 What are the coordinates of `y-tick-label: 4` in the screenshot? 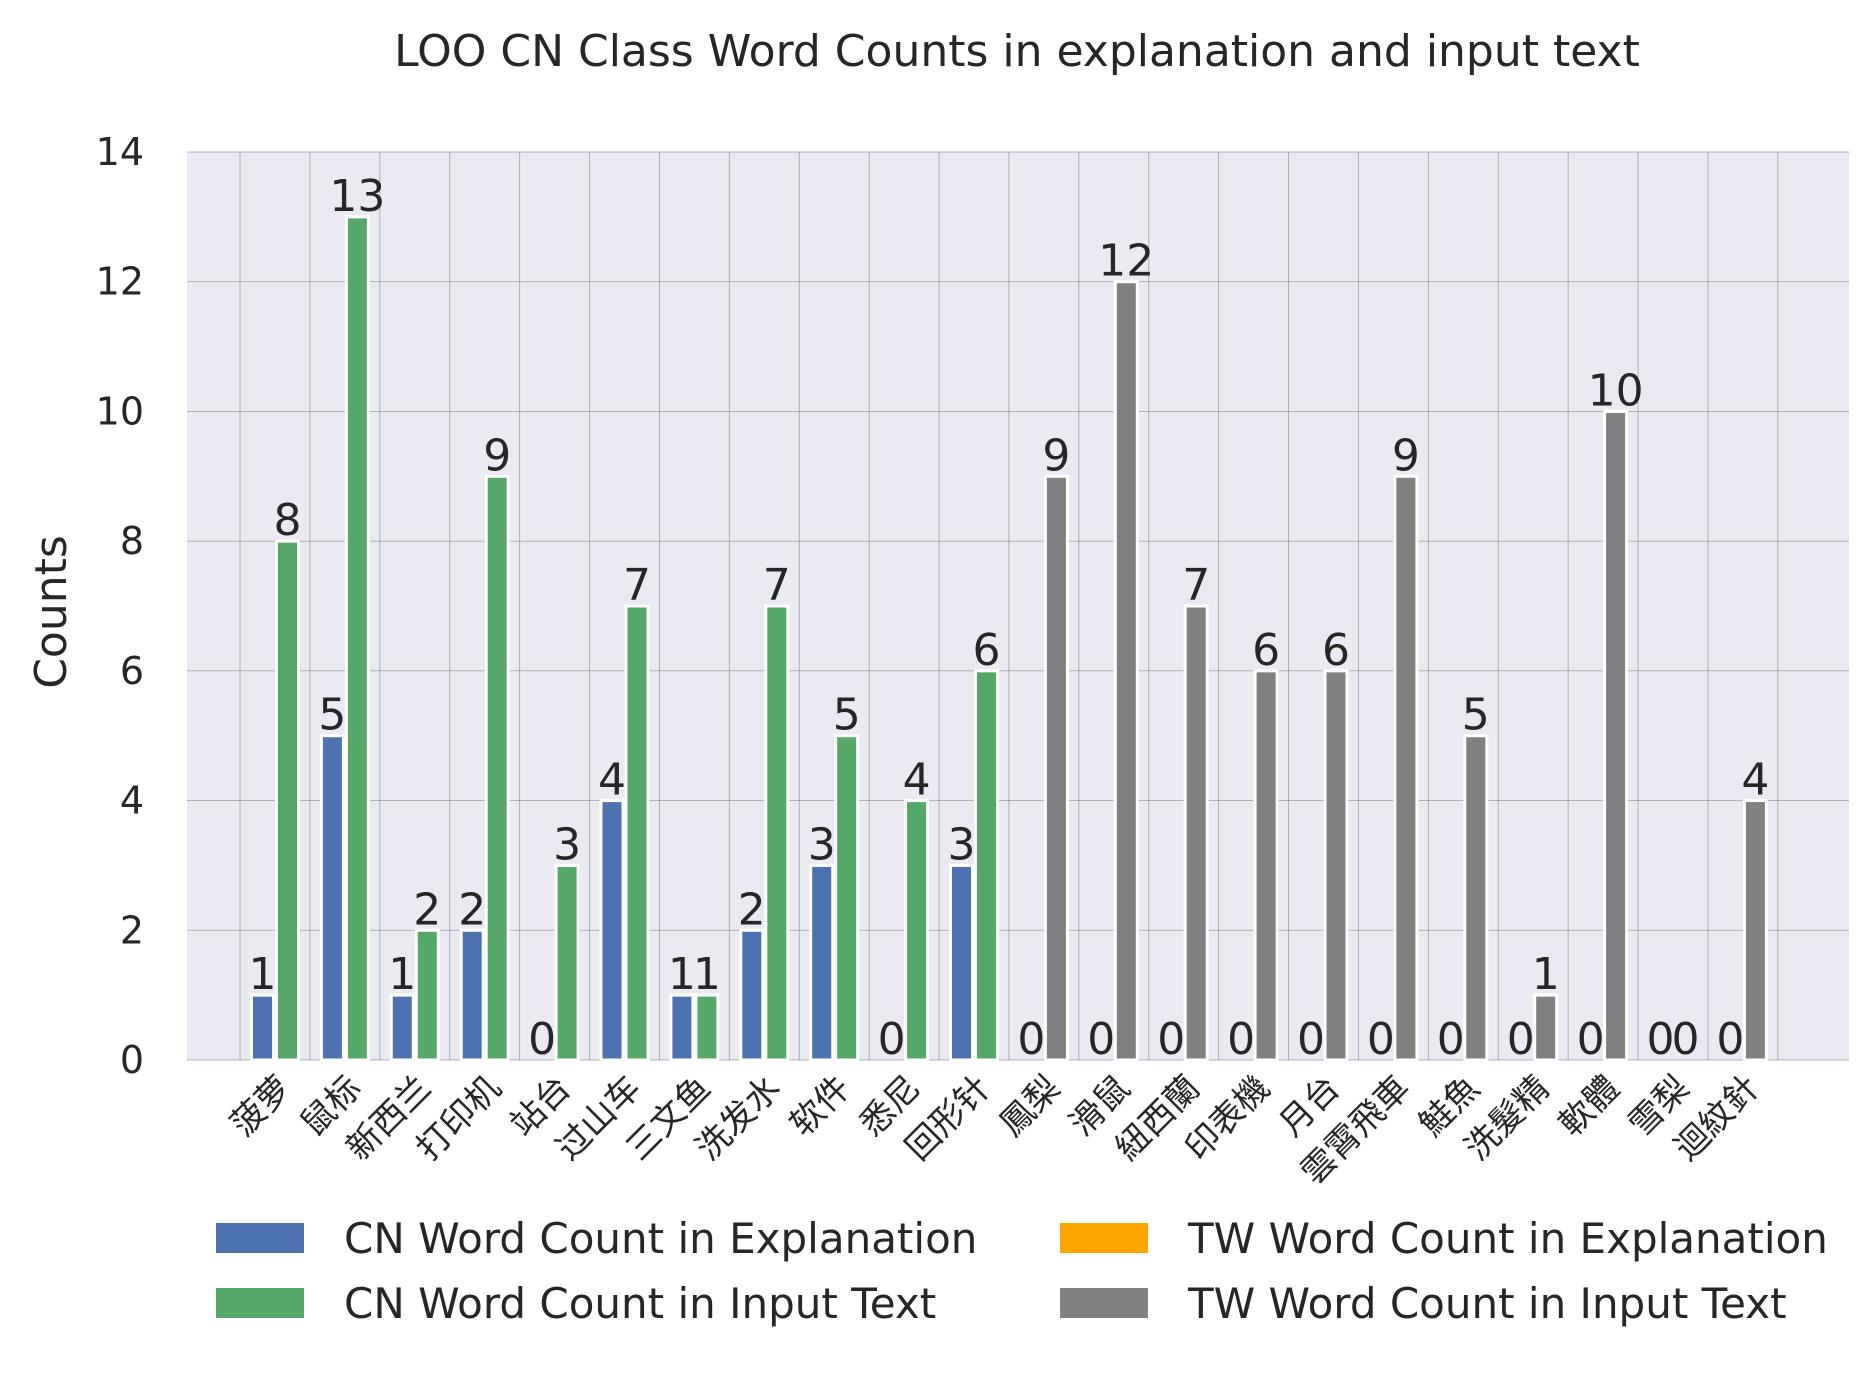 It's located at (132, 801).